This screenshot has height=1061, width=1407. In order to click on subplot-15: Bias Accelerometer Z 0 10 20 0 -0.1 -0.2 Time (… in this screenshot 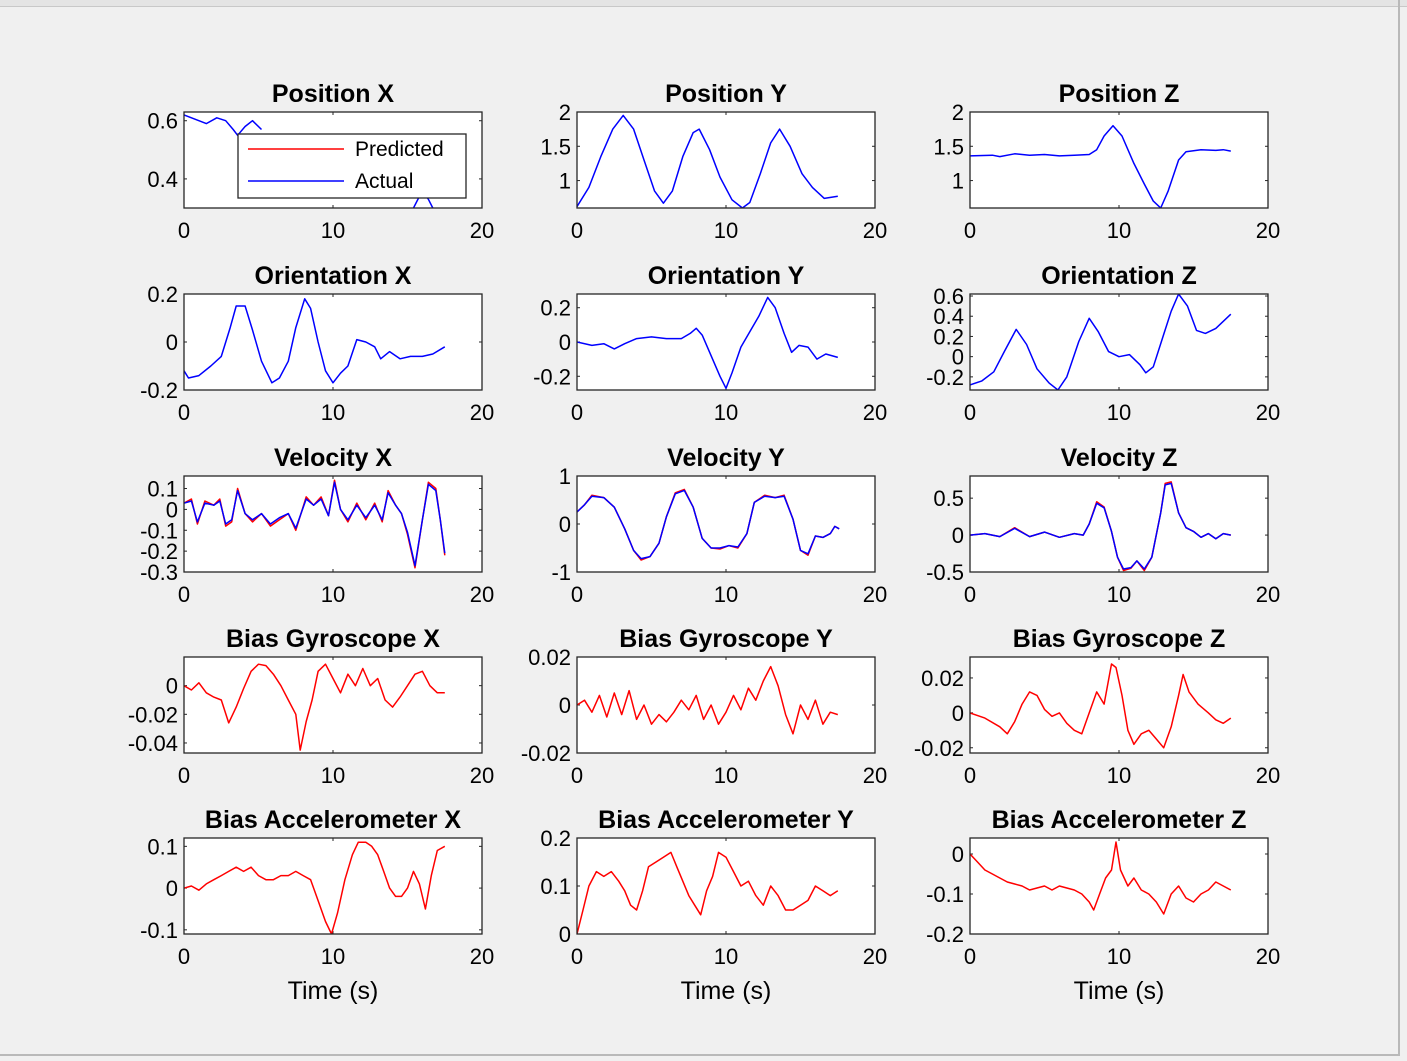, I will do `click(1103, 905)`.